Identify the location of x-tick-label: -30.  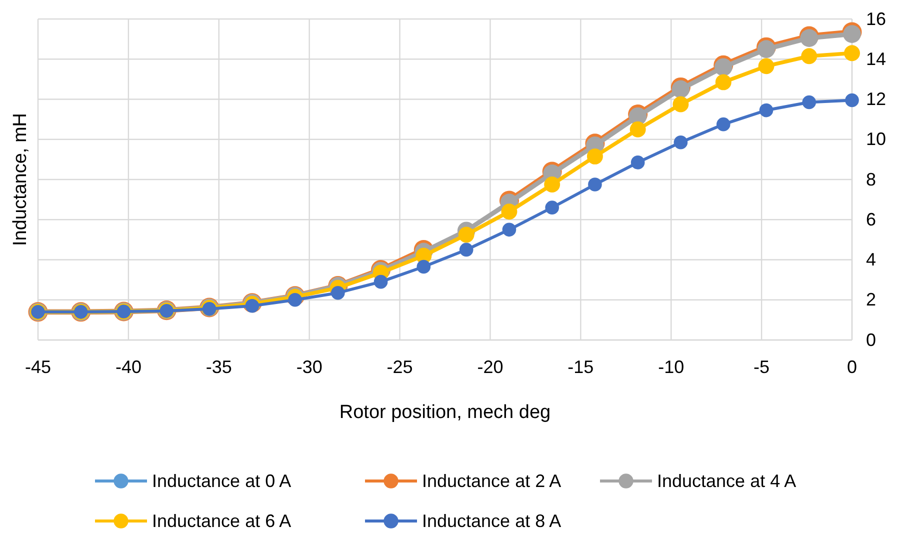
(309, 366).